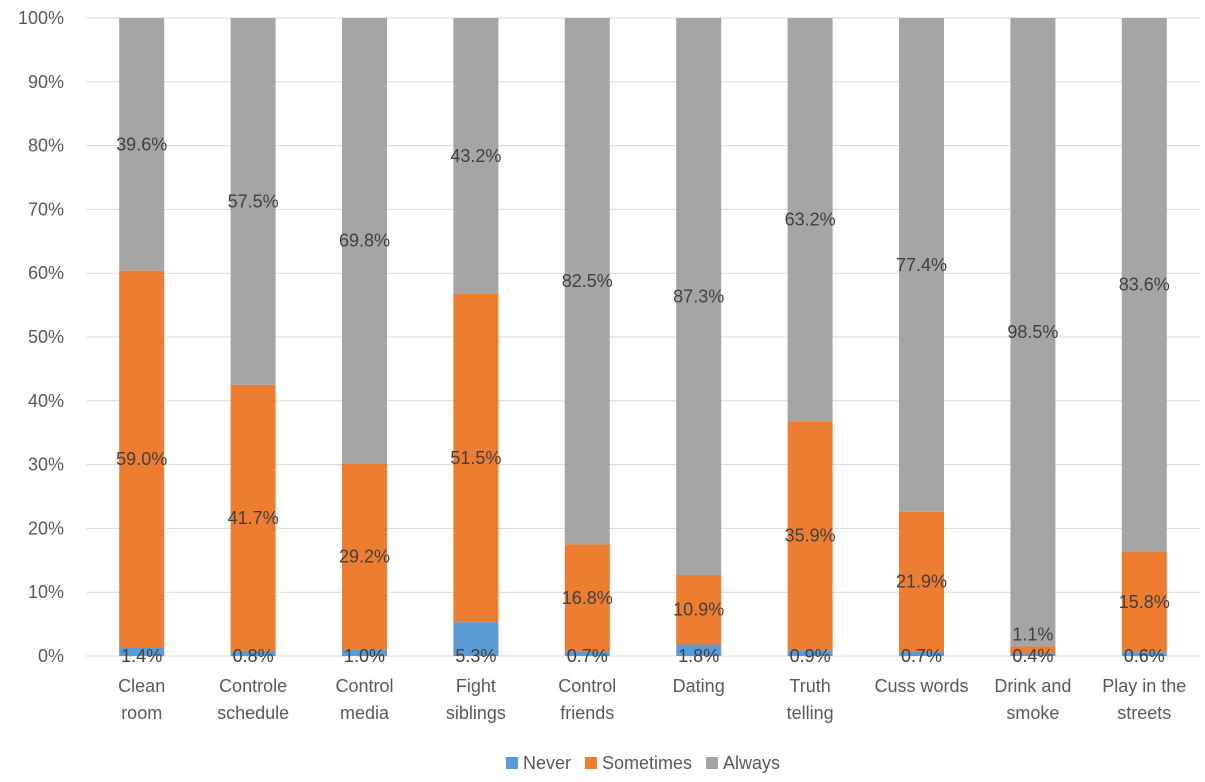 This screenshot has width=1205, height=782. I want to click on data-label-never: 0.4%, so click(1032, 656).